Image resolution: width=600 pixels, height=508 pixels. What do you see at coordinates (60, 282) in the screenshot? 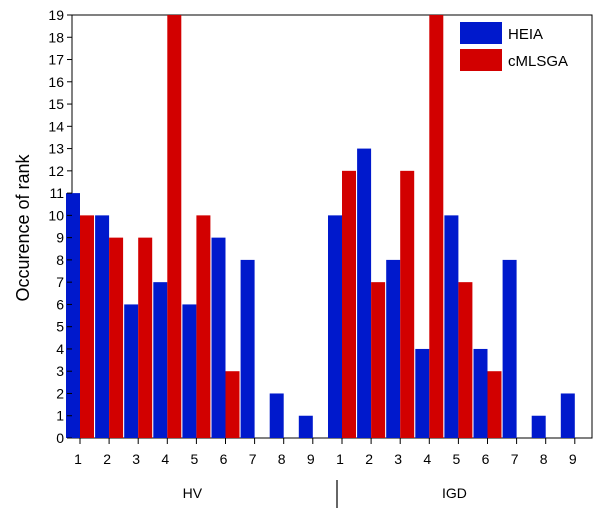
I see `y-tick-label: 7` at bounding box center [60, 282].